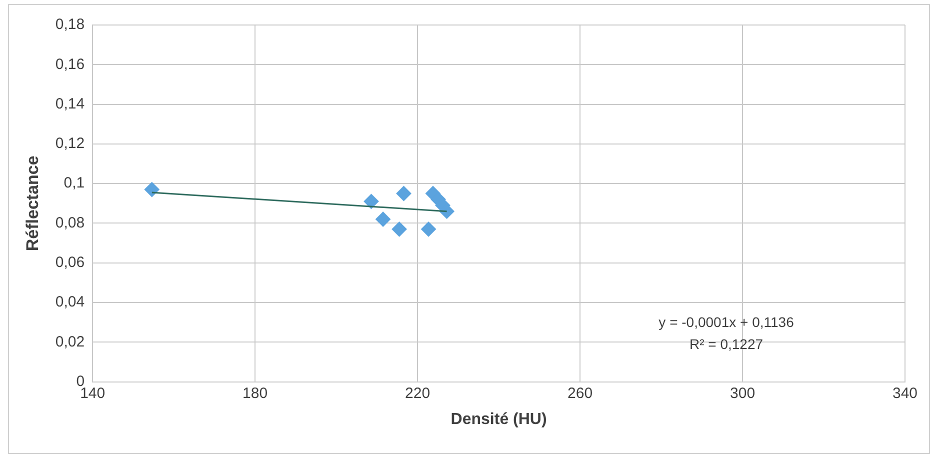 This screenshot has width=940, height=460. I want to click on y-tick-label: 0,02, so click(70, 341).